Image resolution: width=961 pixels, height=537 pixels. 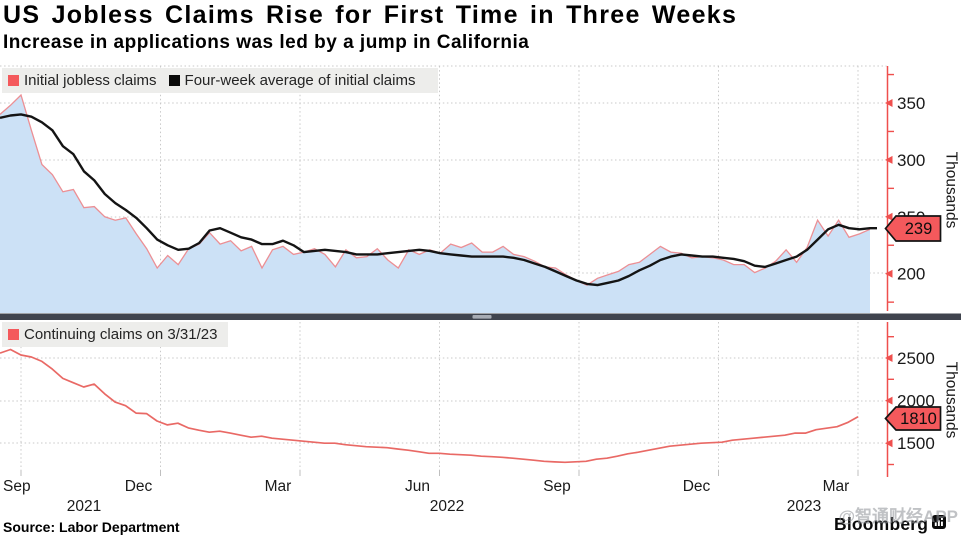 What do you see at coordinates (911, 274) in the screenshot?
I see `y-tick-label: 200` at bounding box center [911, 274].